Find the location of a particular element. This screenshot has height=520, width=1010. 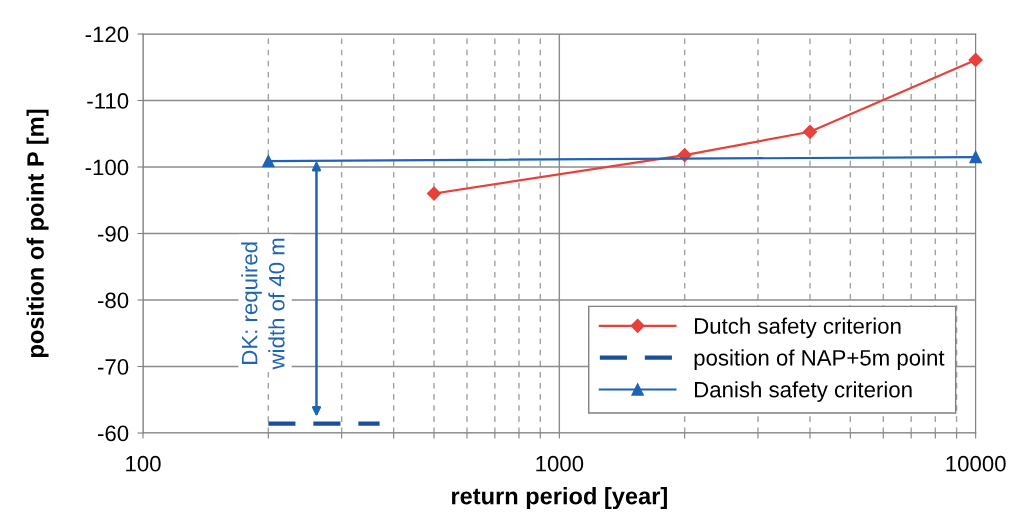

y-tick-label: -100 is located at coordinates (107, 167).